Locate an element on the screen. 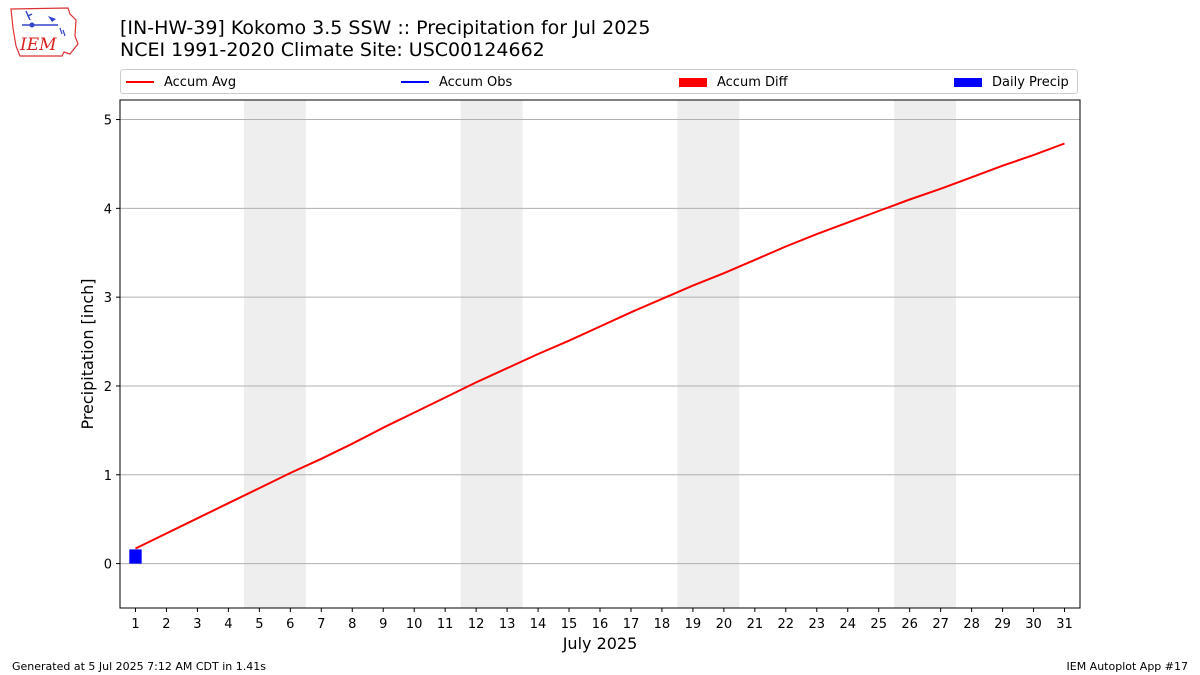 The image size is (1200, 675). x-tick-label: 25 is located at coordinates (878, 624).